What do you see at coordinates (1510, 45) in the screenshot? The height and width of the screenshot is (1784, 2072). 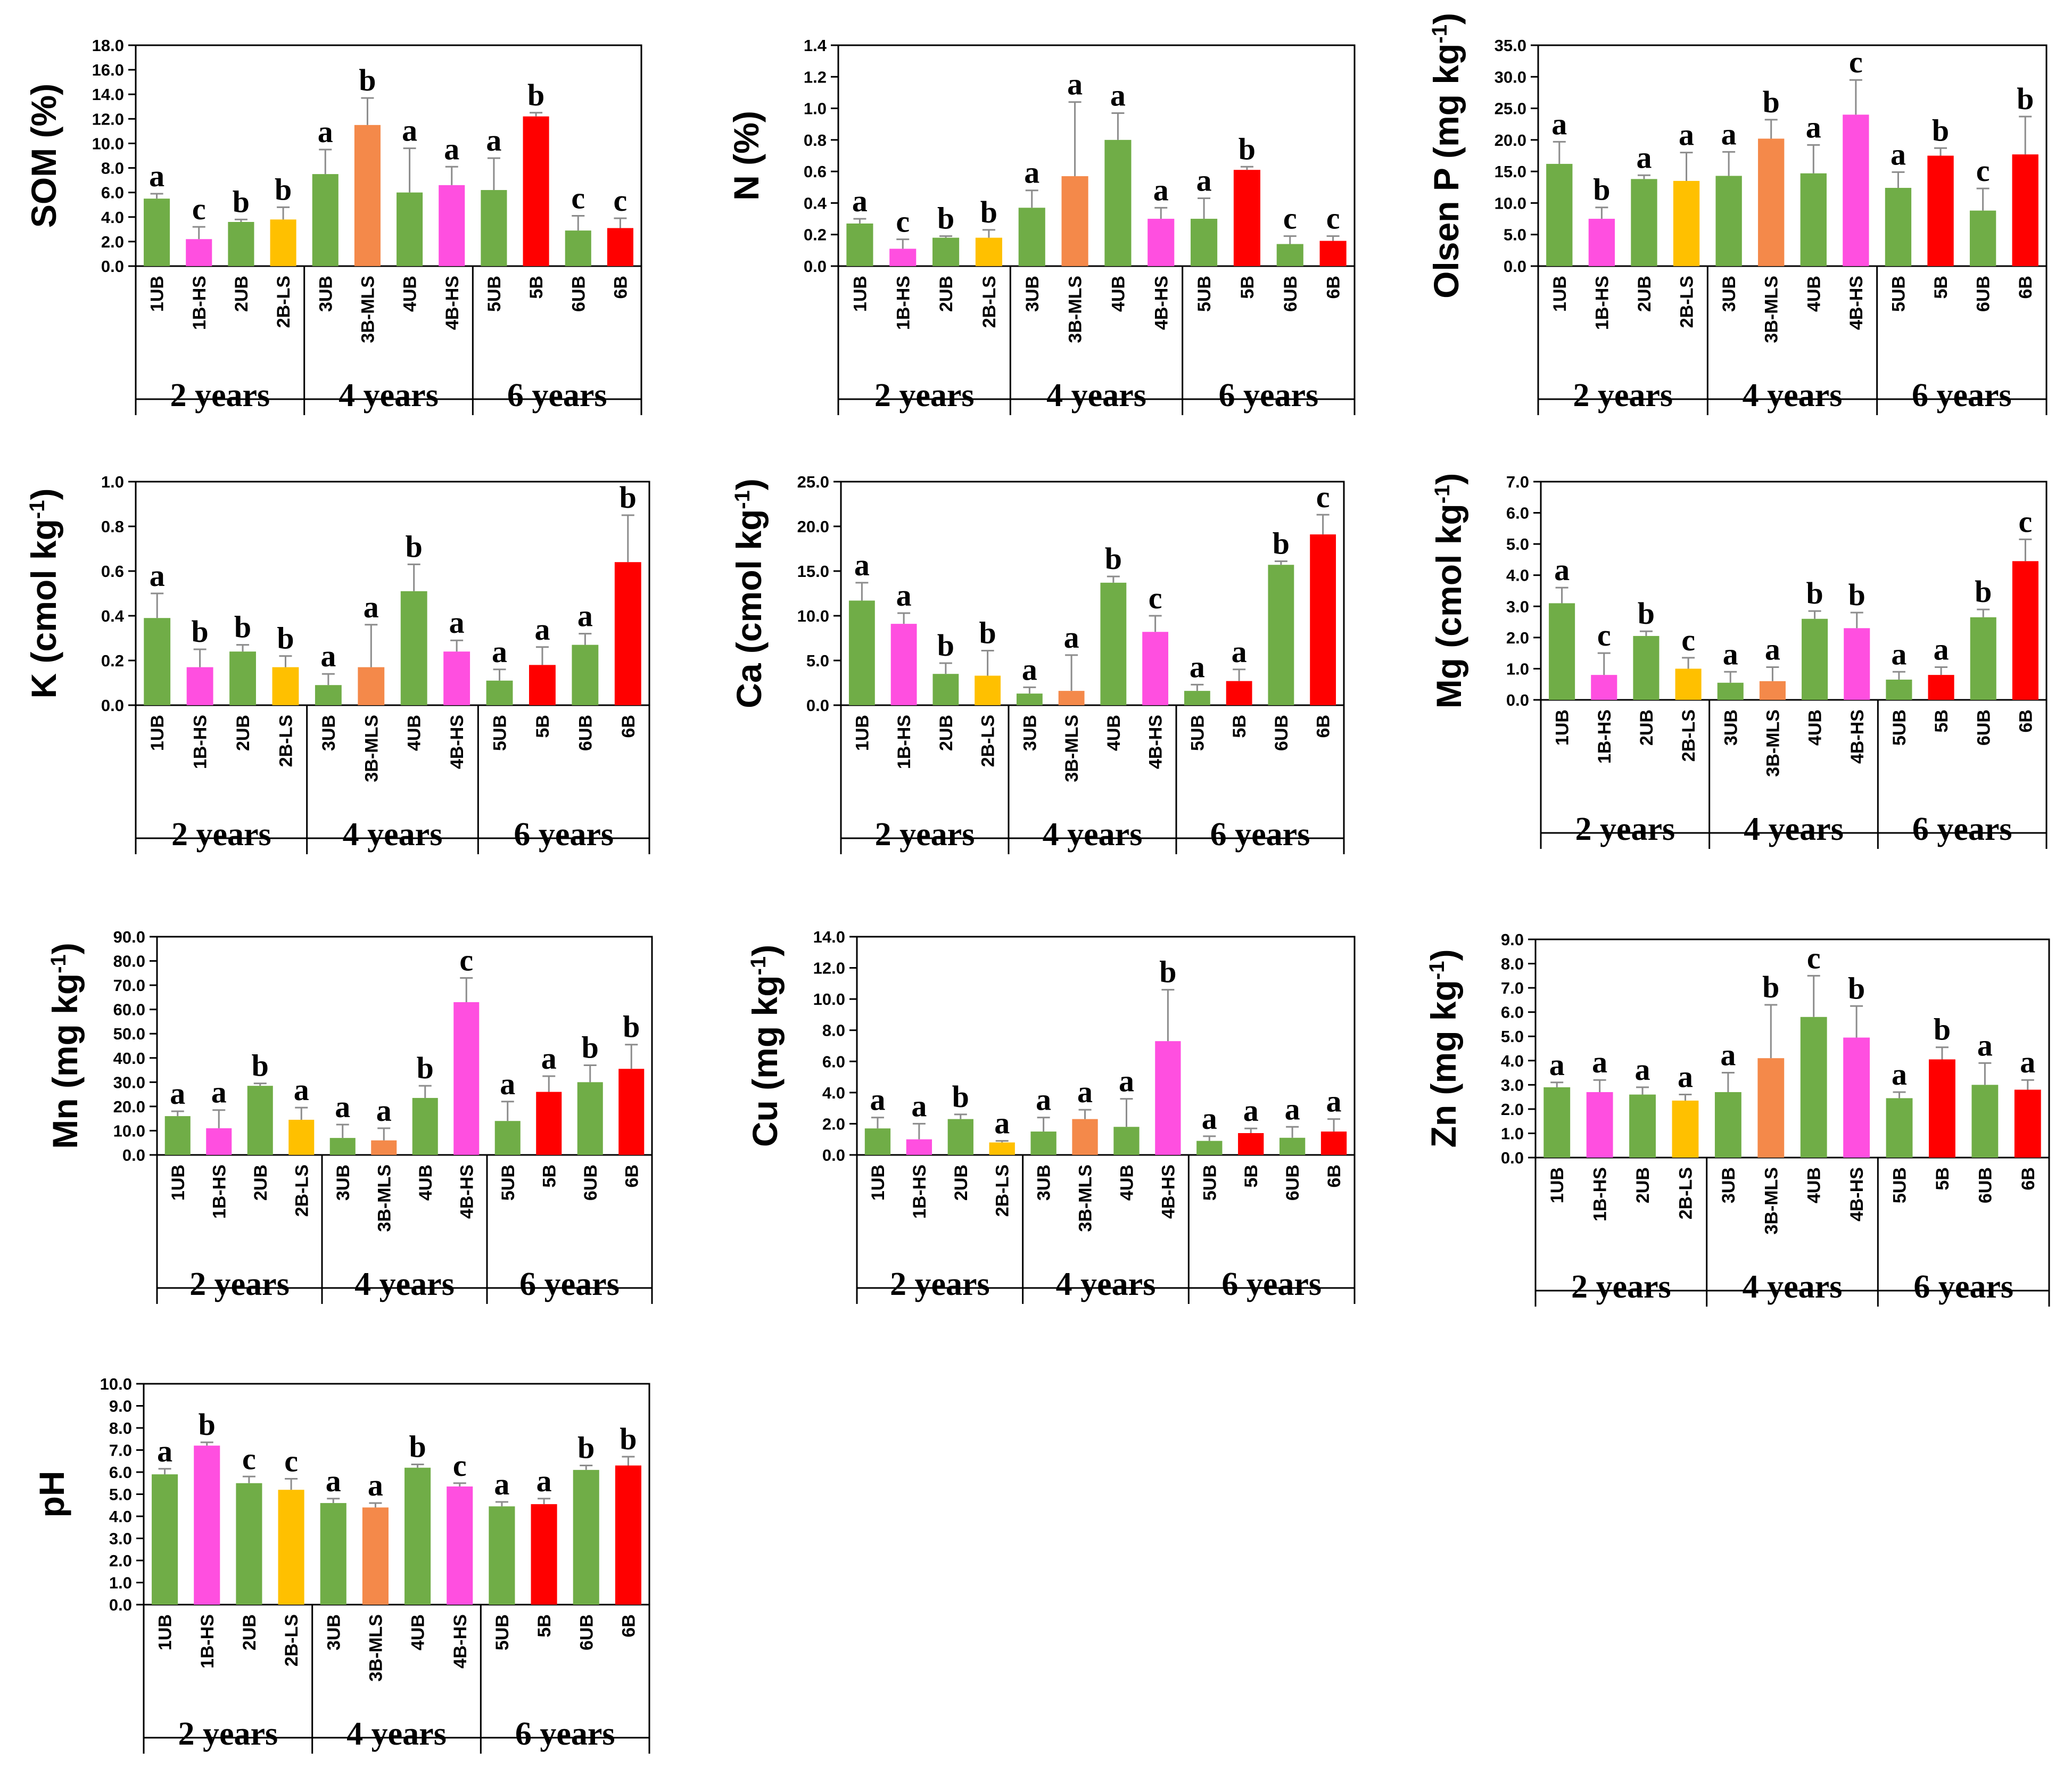 I see `y-tick-label: 35.0` at bounding box center [1510, 45].